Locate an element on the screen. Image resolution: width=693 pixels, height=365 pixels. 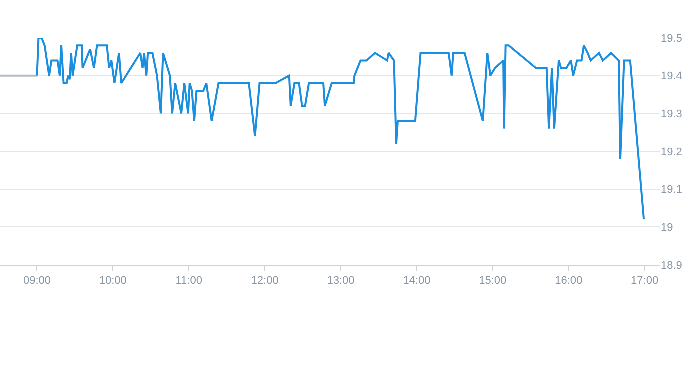
x-tick-label: 09:00 is located at coordinates (37, 281).